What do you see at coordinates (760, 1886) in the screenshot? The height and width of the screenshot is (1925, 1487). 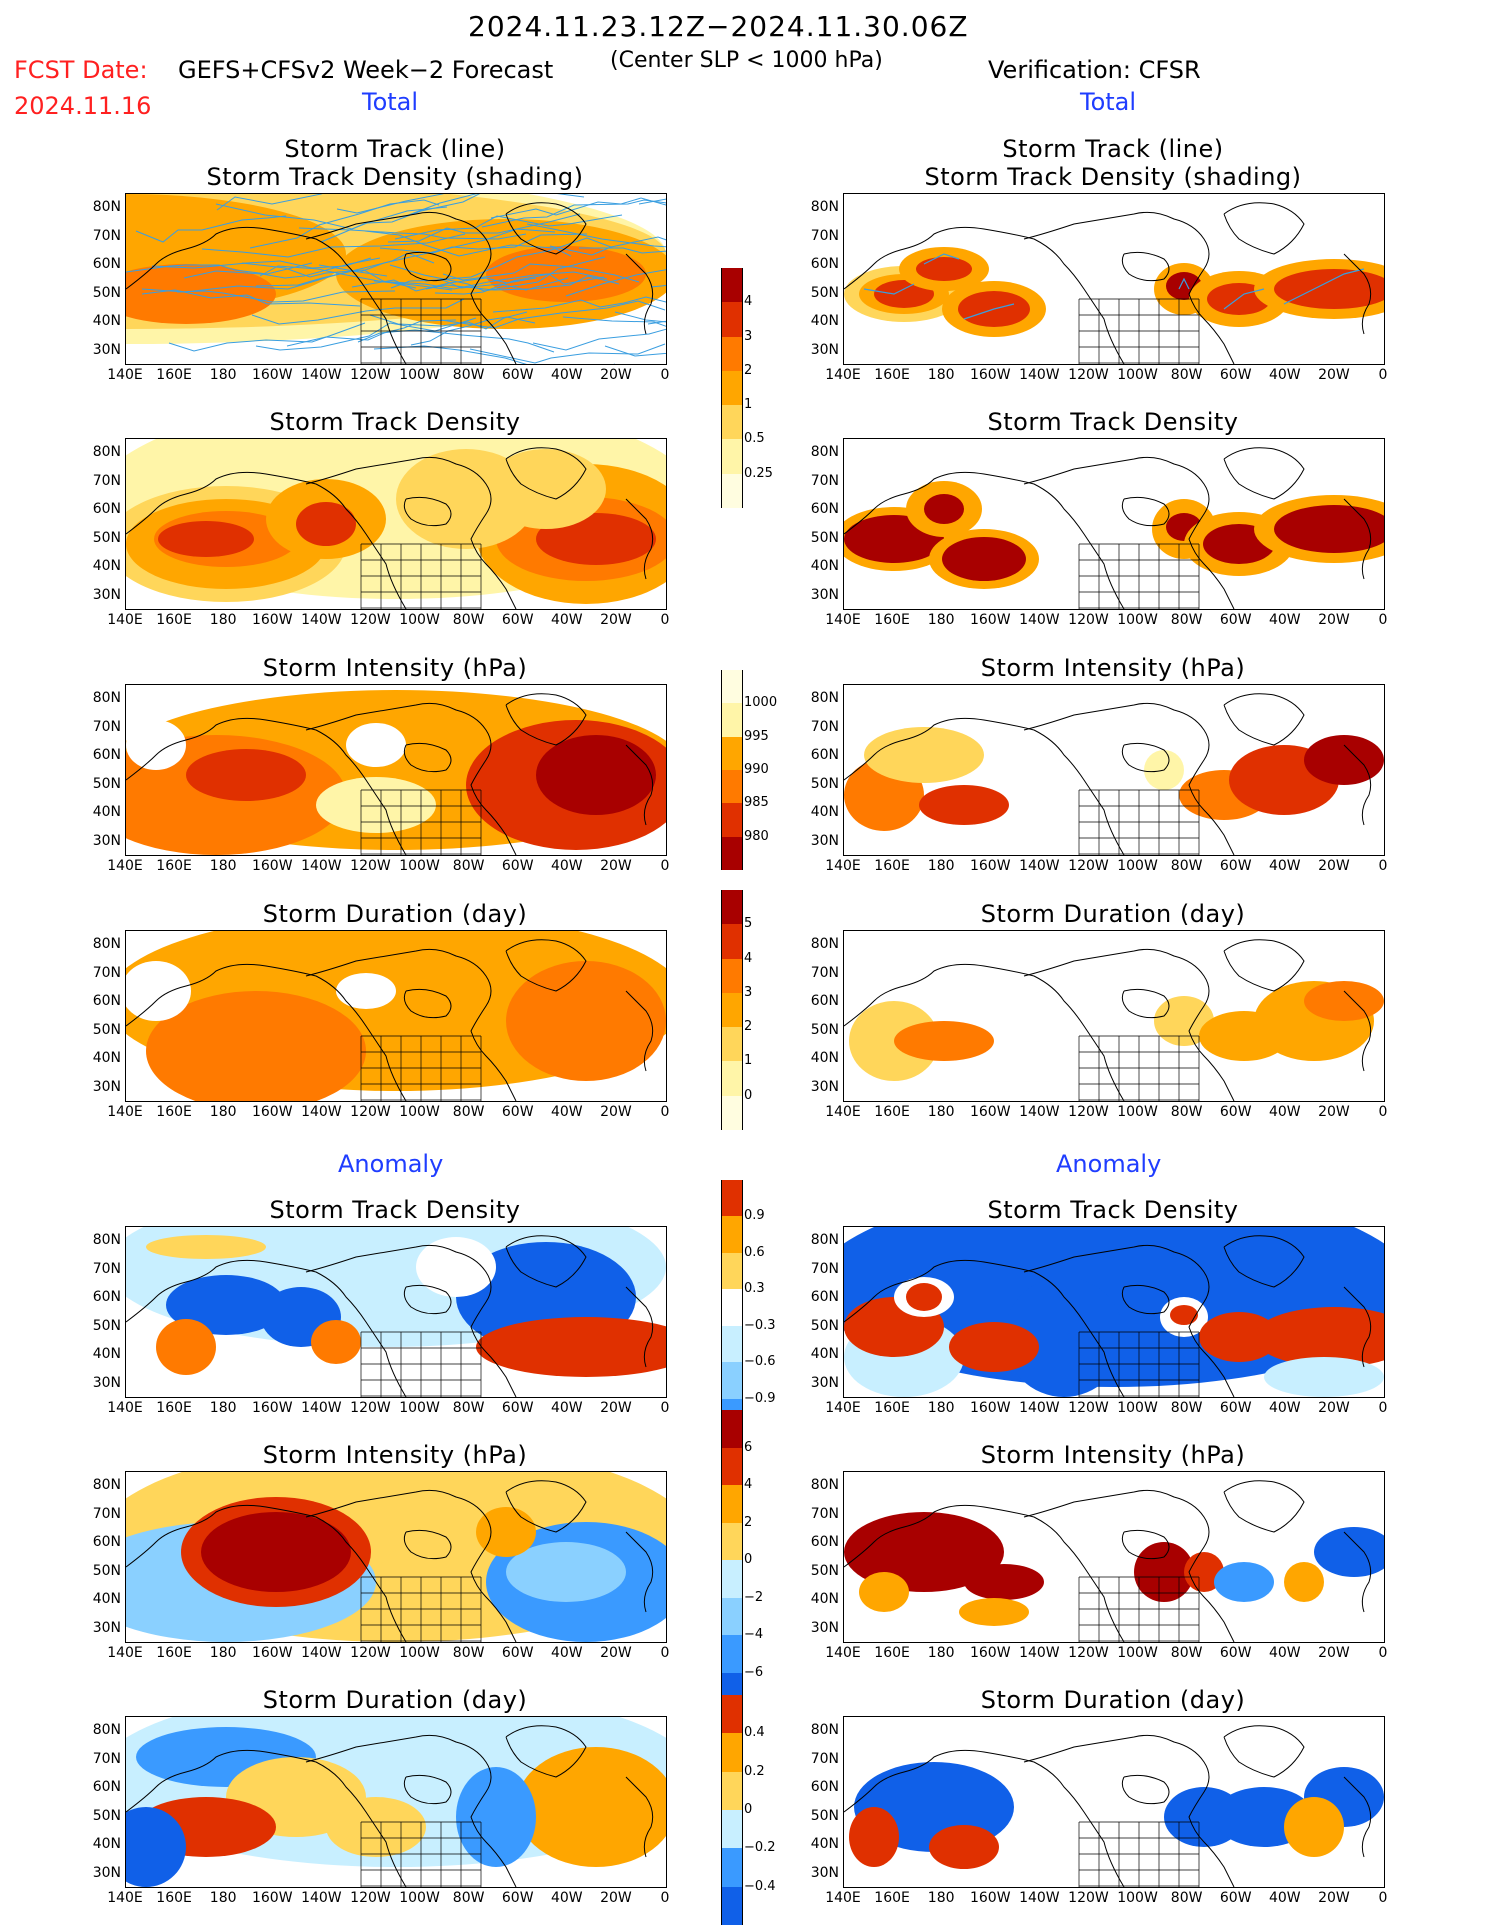 I see `colorbar-label: −0.4` at bounding box center [760, 1886].